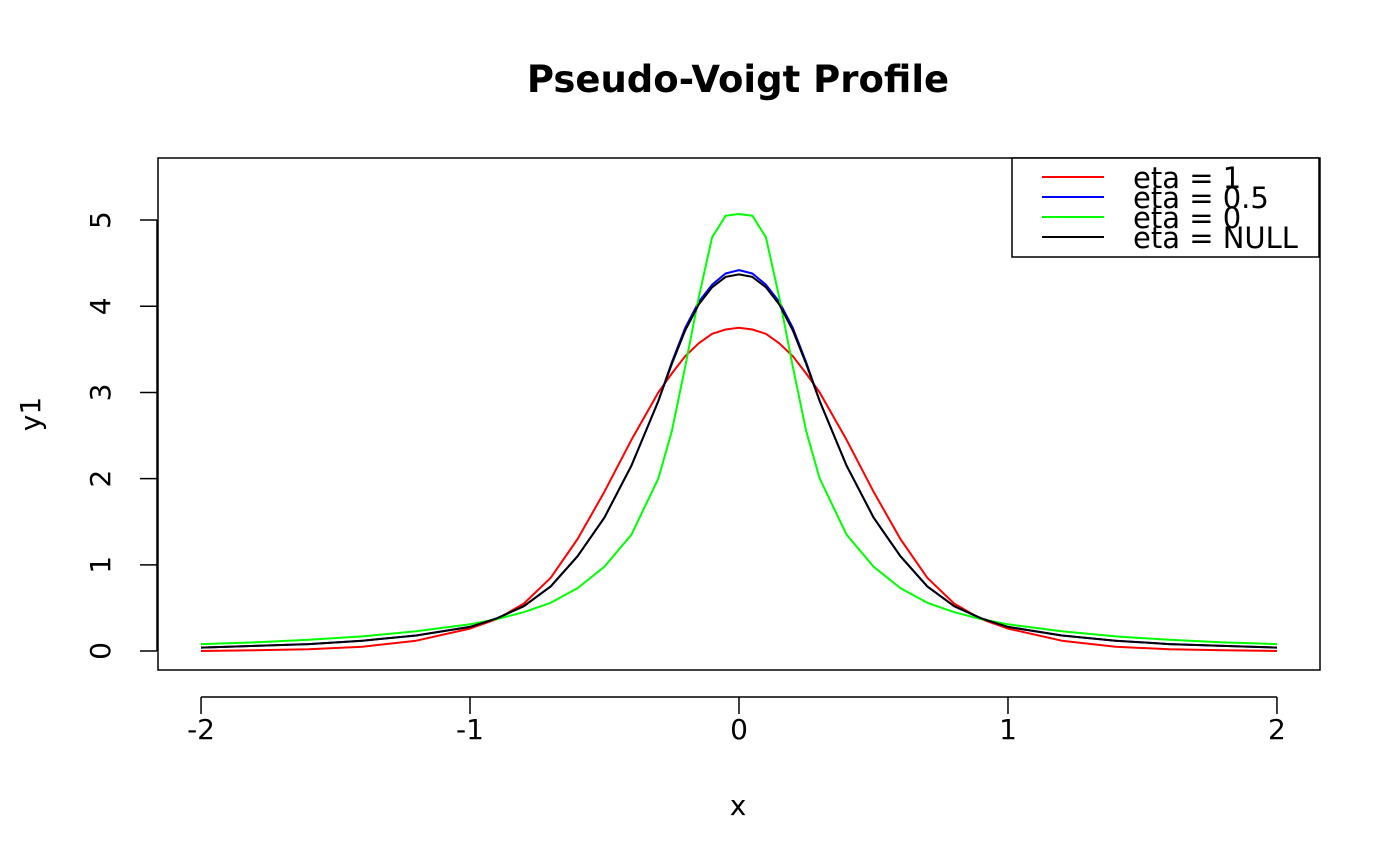 The height and width of the screenshot is (866, 1400). What do you see at coordinates (1201, 198) in the screenshot?
I see `legend-label-1: eta = 0.5` at bounding box center [1201, 198].